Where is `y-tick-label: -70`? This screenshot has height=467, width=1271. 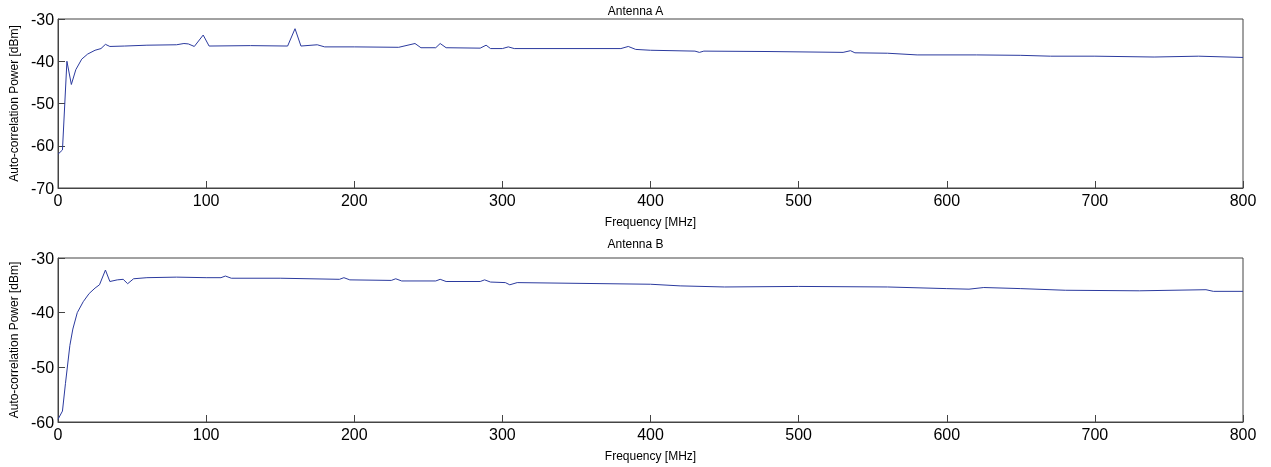 y-tick-label: -70 is located at coordinates (42, 188).